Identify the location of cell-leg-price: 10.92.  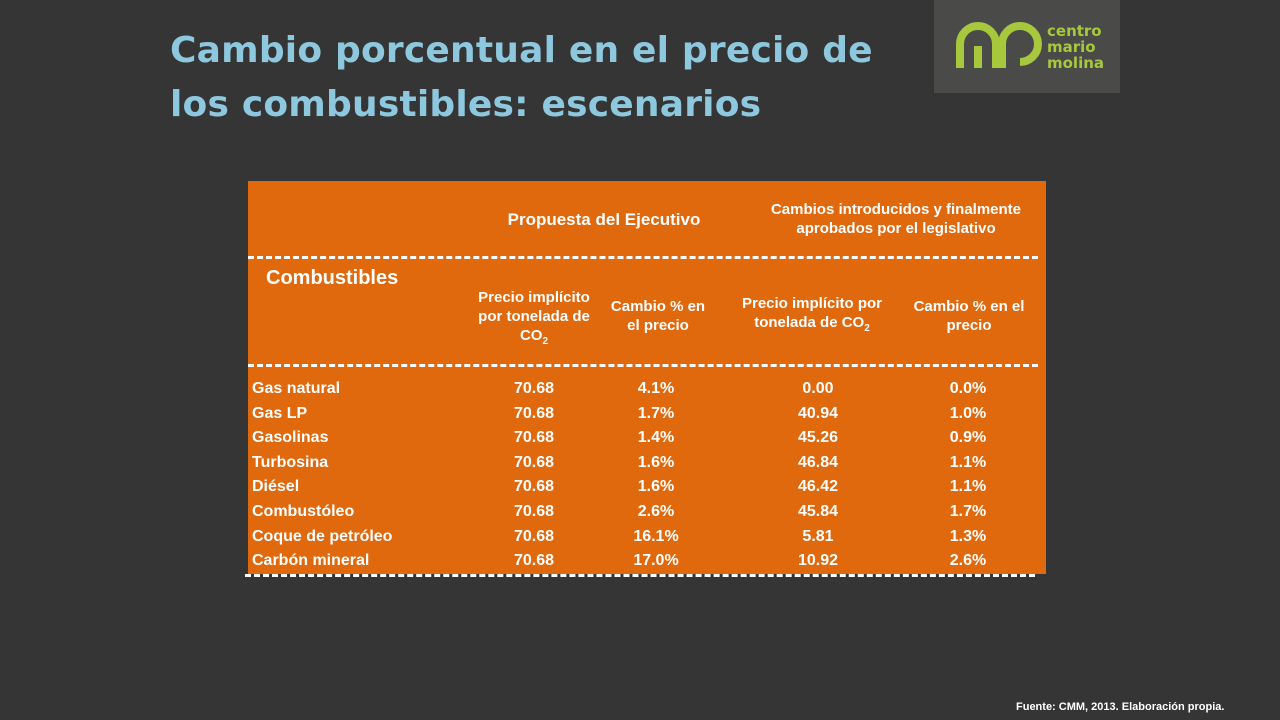
(818, 560).